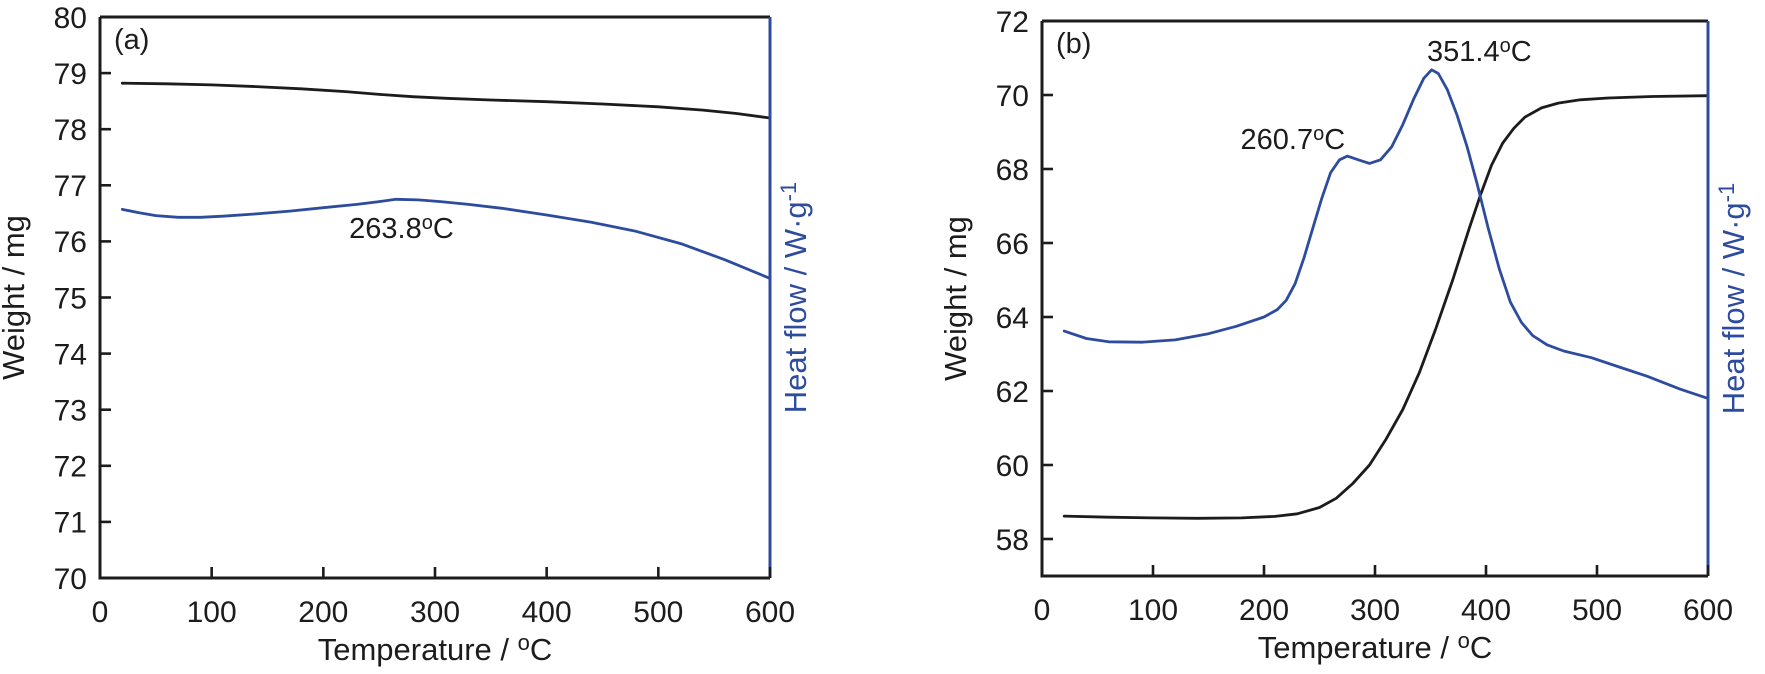 The width and height of the screenshot is (1765, 674). What do you see at coordinates (131, 40) in the screenshot?
I see `panel-label: (a)` at bounding box center [131, 40].